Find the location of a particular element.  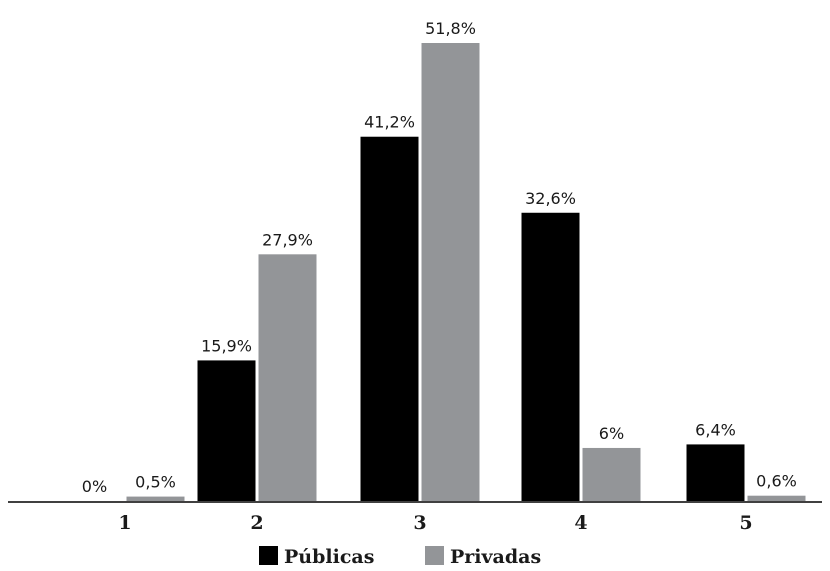

category-label-5: 5 is located at coordinates (745, 523).